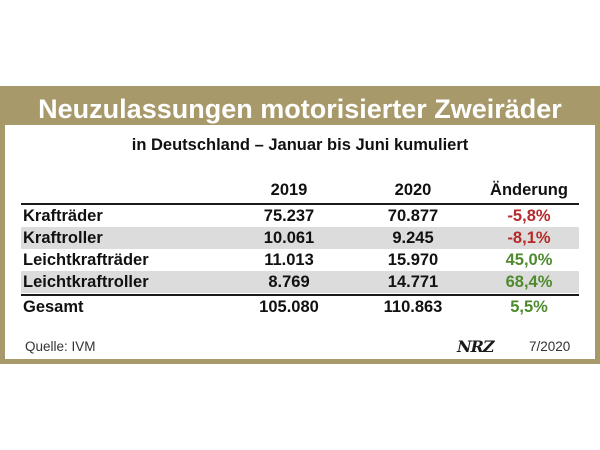 This screenshot has width=600, height=450. Describe the element at coordinates (63, 238) in the screenshot. I see `row-label: Kraftroller` at that location.